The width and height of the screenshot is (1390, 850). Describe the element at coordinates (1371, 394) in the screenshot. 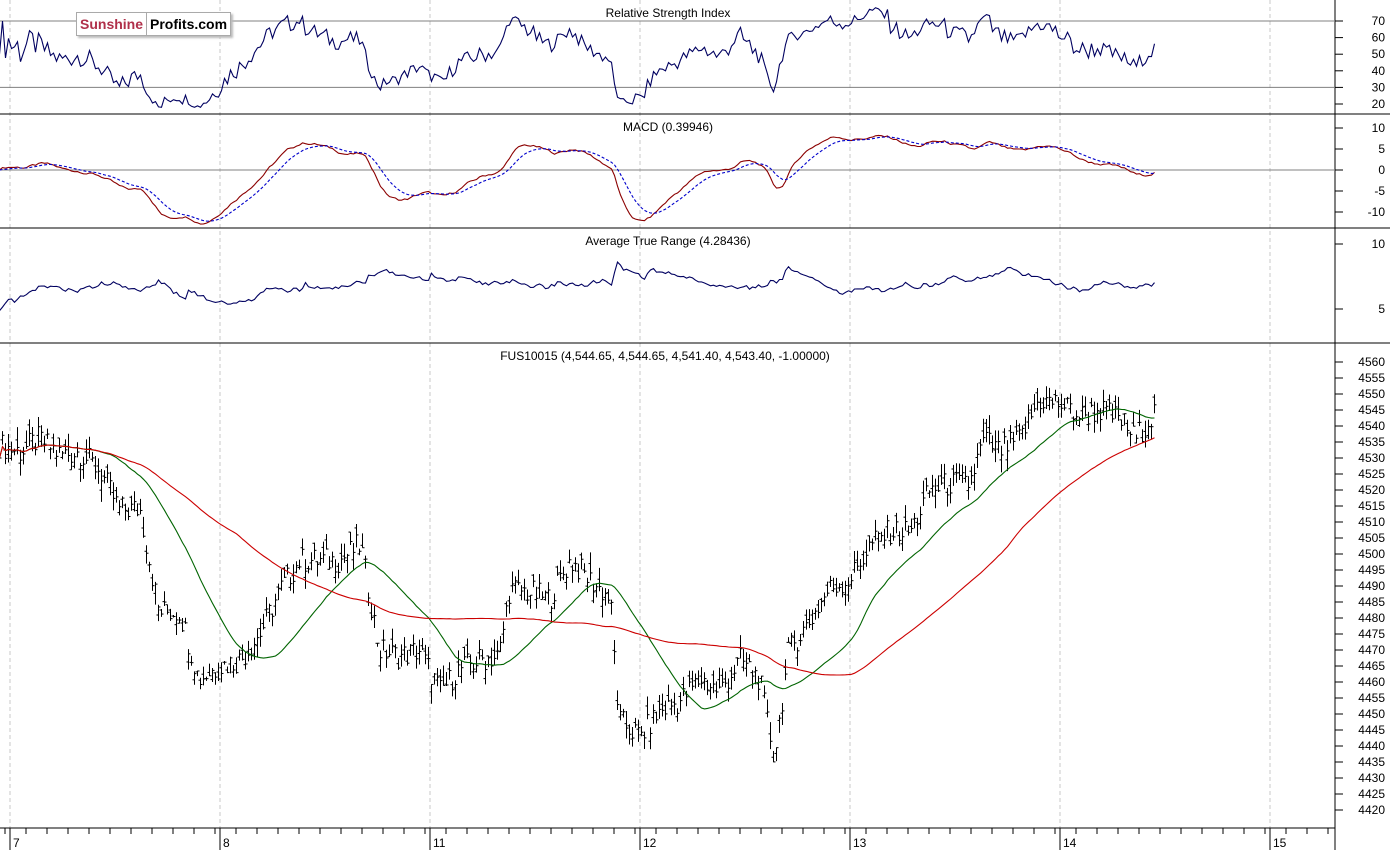

I see `y-tick-label: 4550` at that location.